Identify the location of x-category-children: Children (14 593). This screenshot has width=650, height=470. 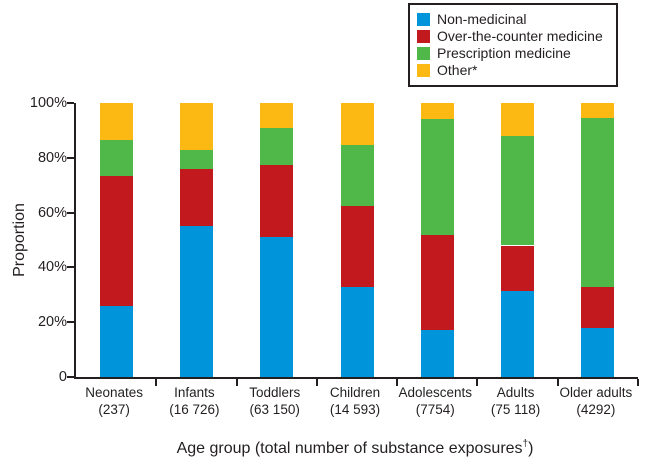
(355, 401).